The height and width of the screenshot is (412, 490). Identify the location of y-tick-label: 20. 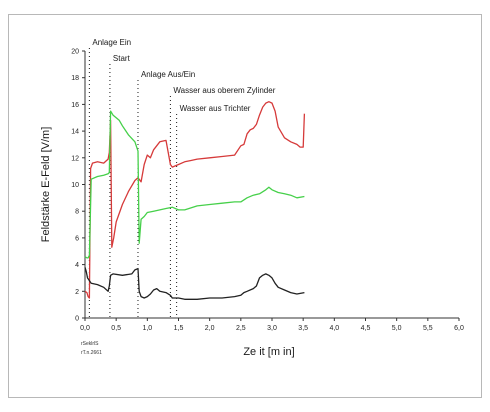
(75, 52).